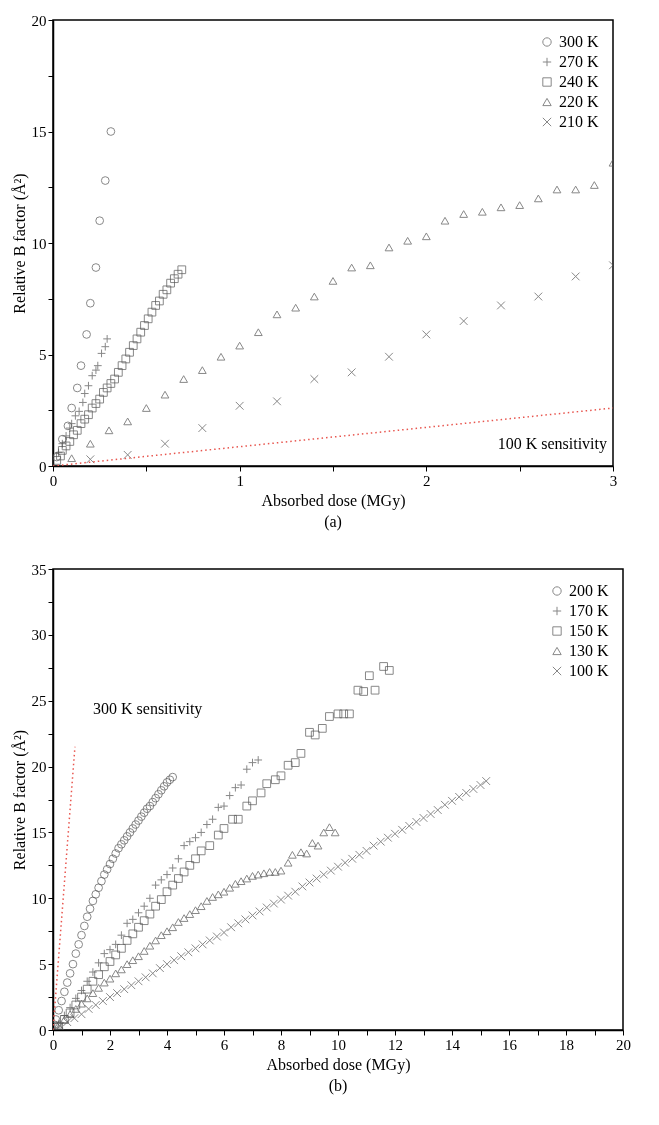  Describe the element at coordinates (395, 1044) in the screenshot. I see `x-tick-label: 12` at that location.